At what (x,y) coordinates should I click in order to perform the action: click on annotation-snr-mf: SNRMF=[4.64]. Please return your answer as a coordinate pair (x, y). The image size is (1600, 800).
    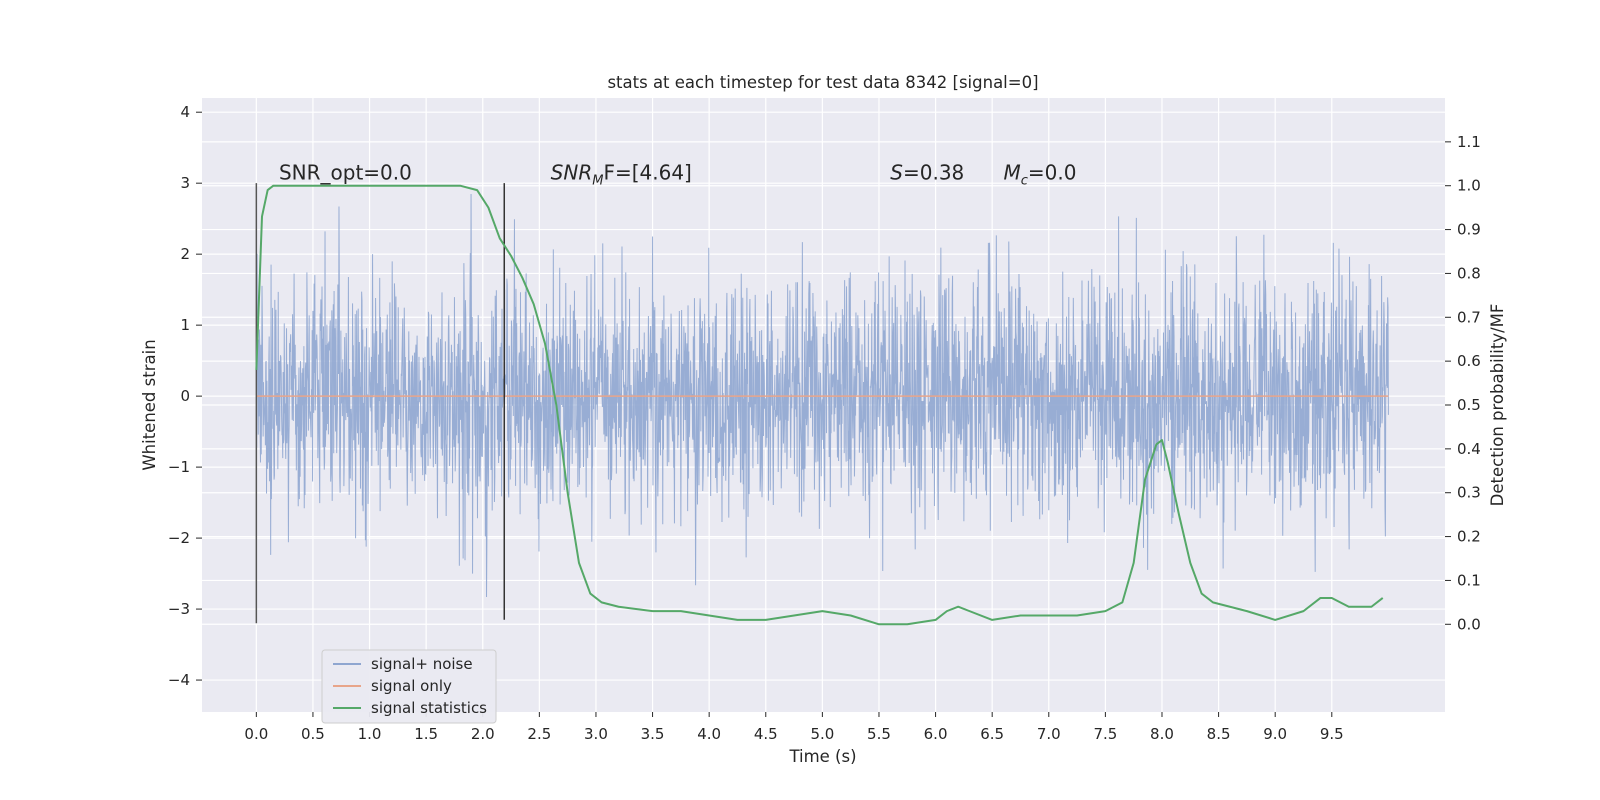
    Looking at the image, I should click on (621, 175).